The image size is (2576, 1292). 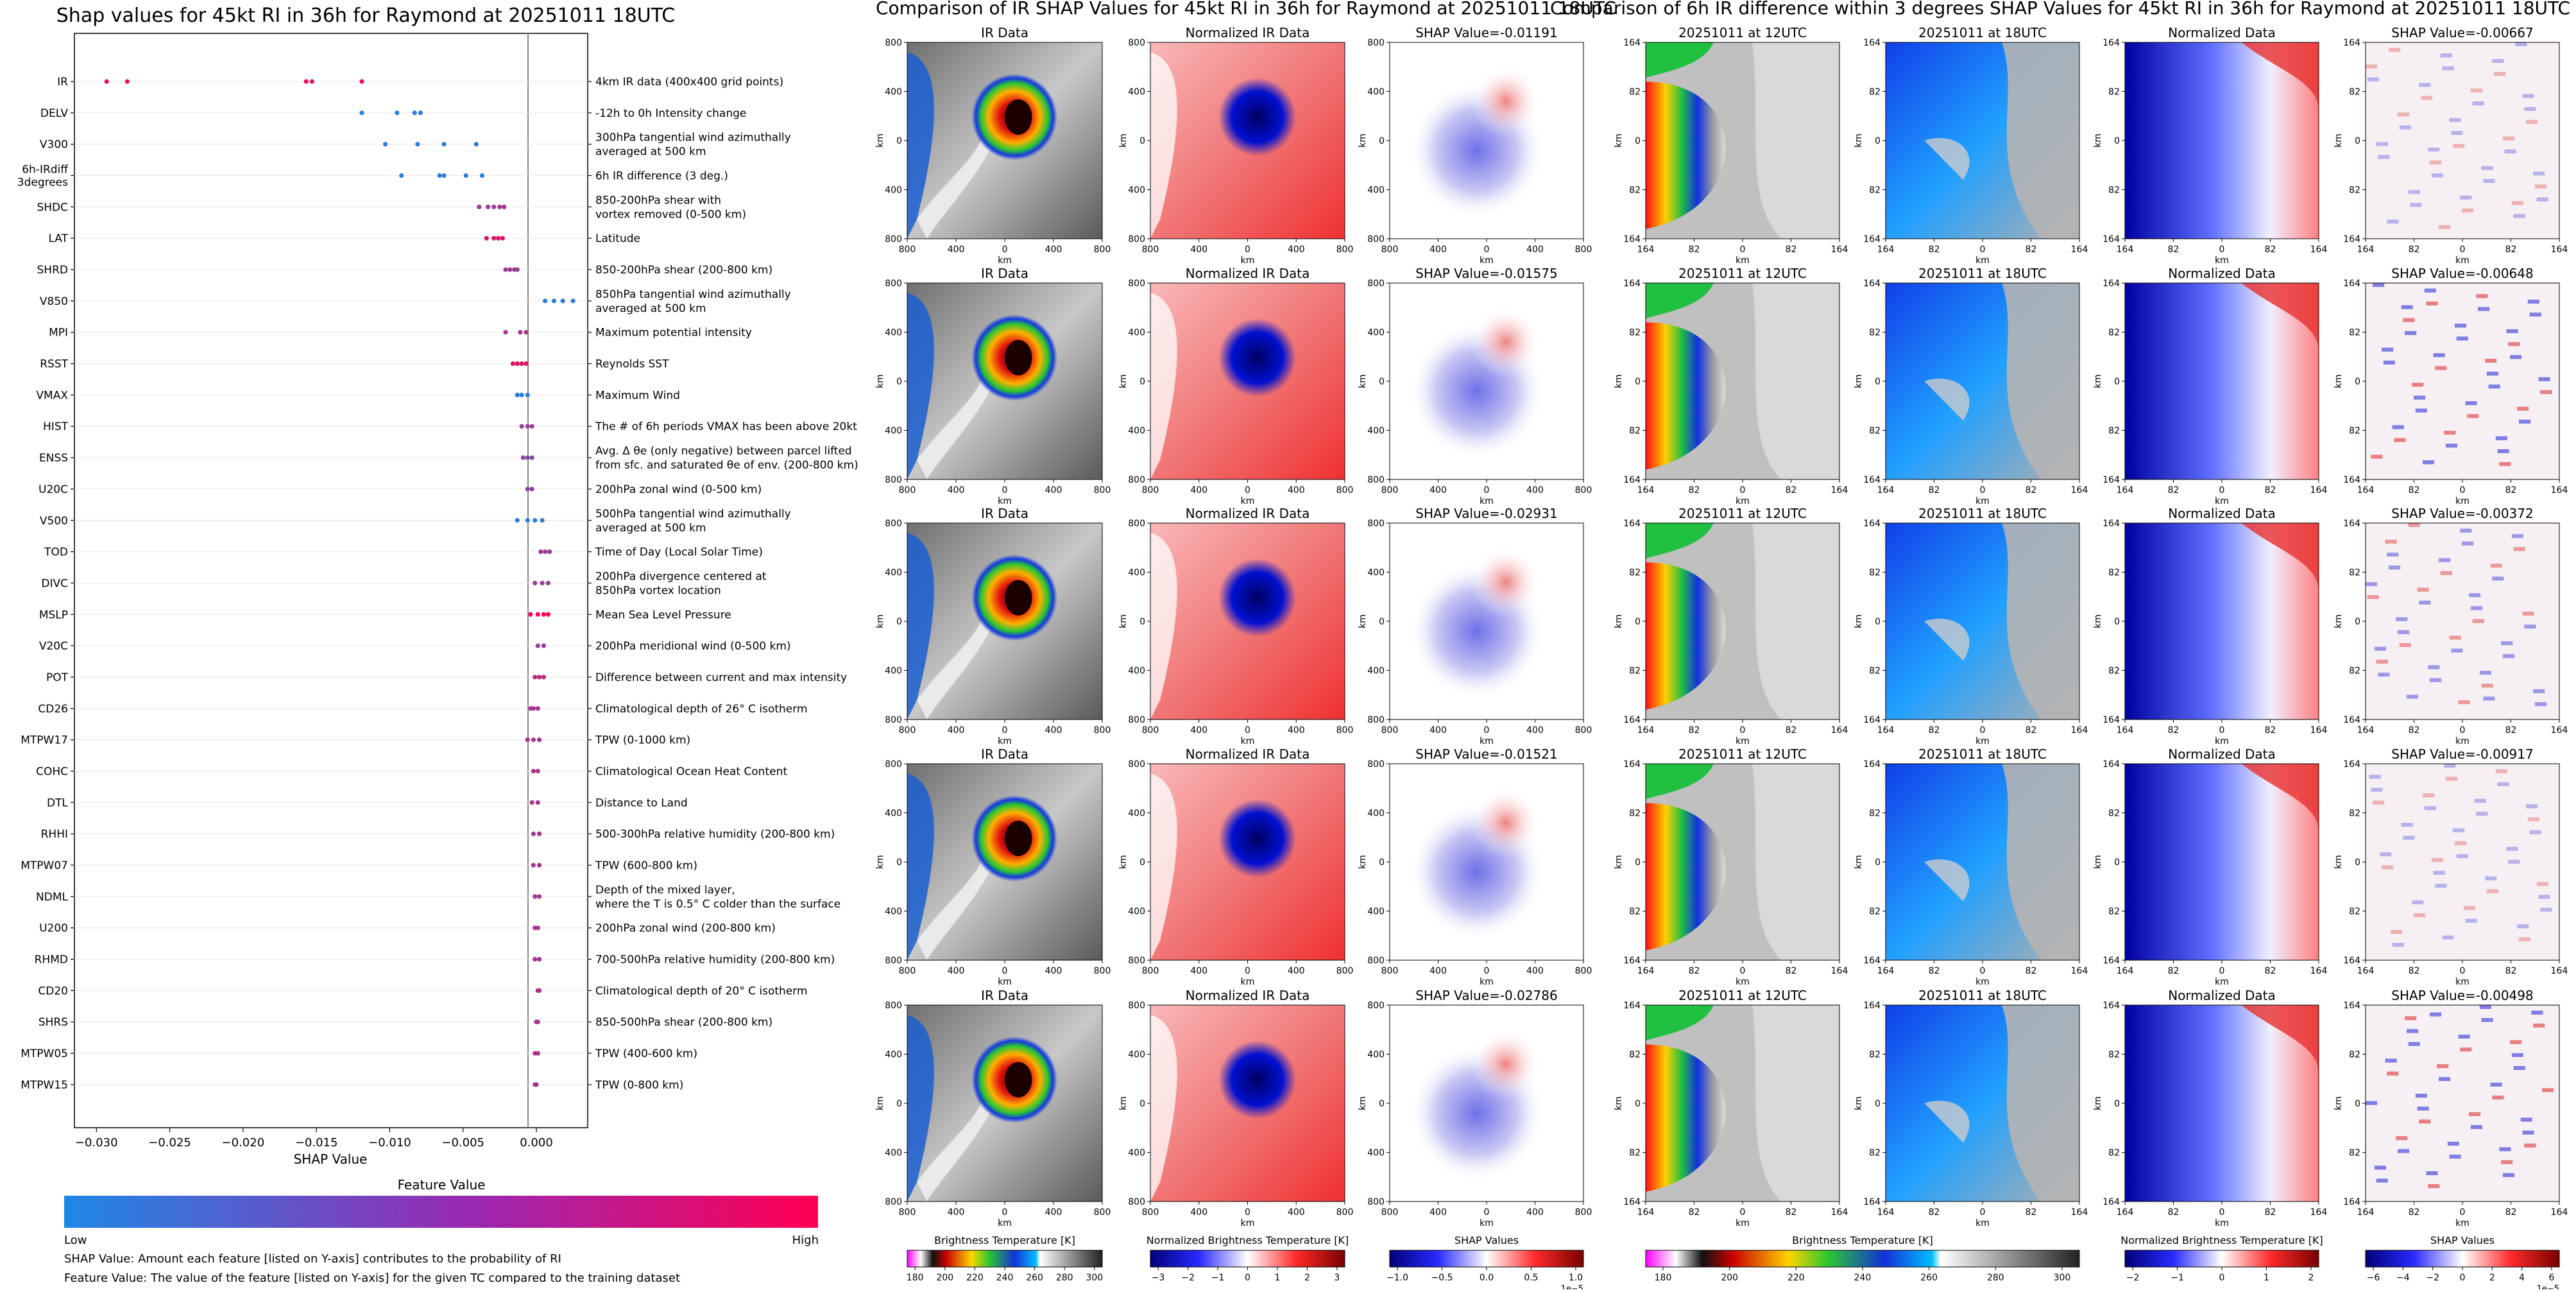 I want to click on colorbar, so click(x=1486, y=1259).